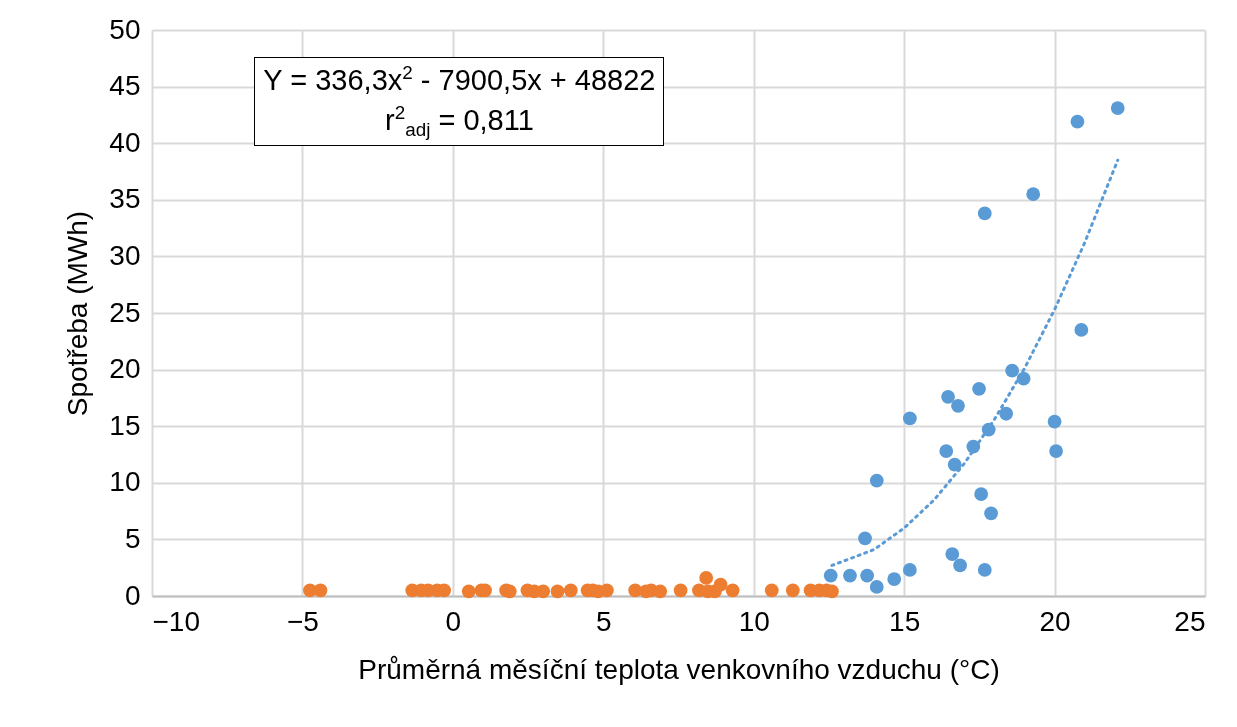 Image resolution: width=1237 pixels, height=727 pixels. What do you see at coordinates (78, 313) in the screenshot?
I see `y-axis-title: Spotřeba (MWh)` at bounding box center [78, 313].